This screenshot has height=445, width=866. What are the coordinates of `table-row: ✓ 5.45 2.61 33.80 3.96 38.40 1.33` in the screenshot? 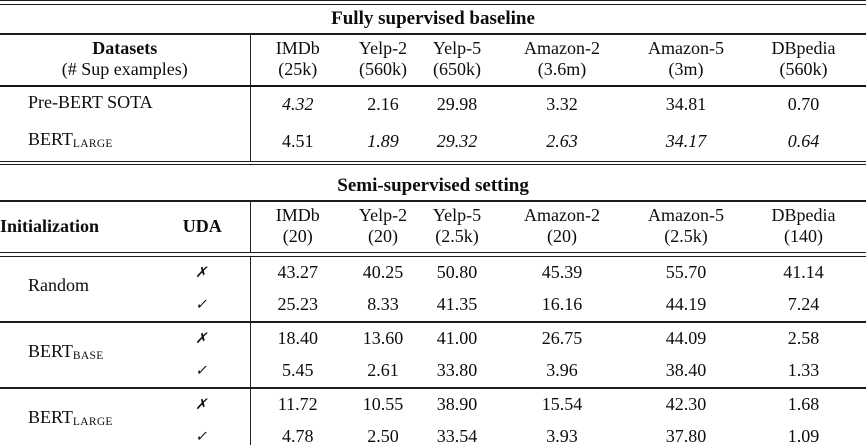 It's located at (433, 370).